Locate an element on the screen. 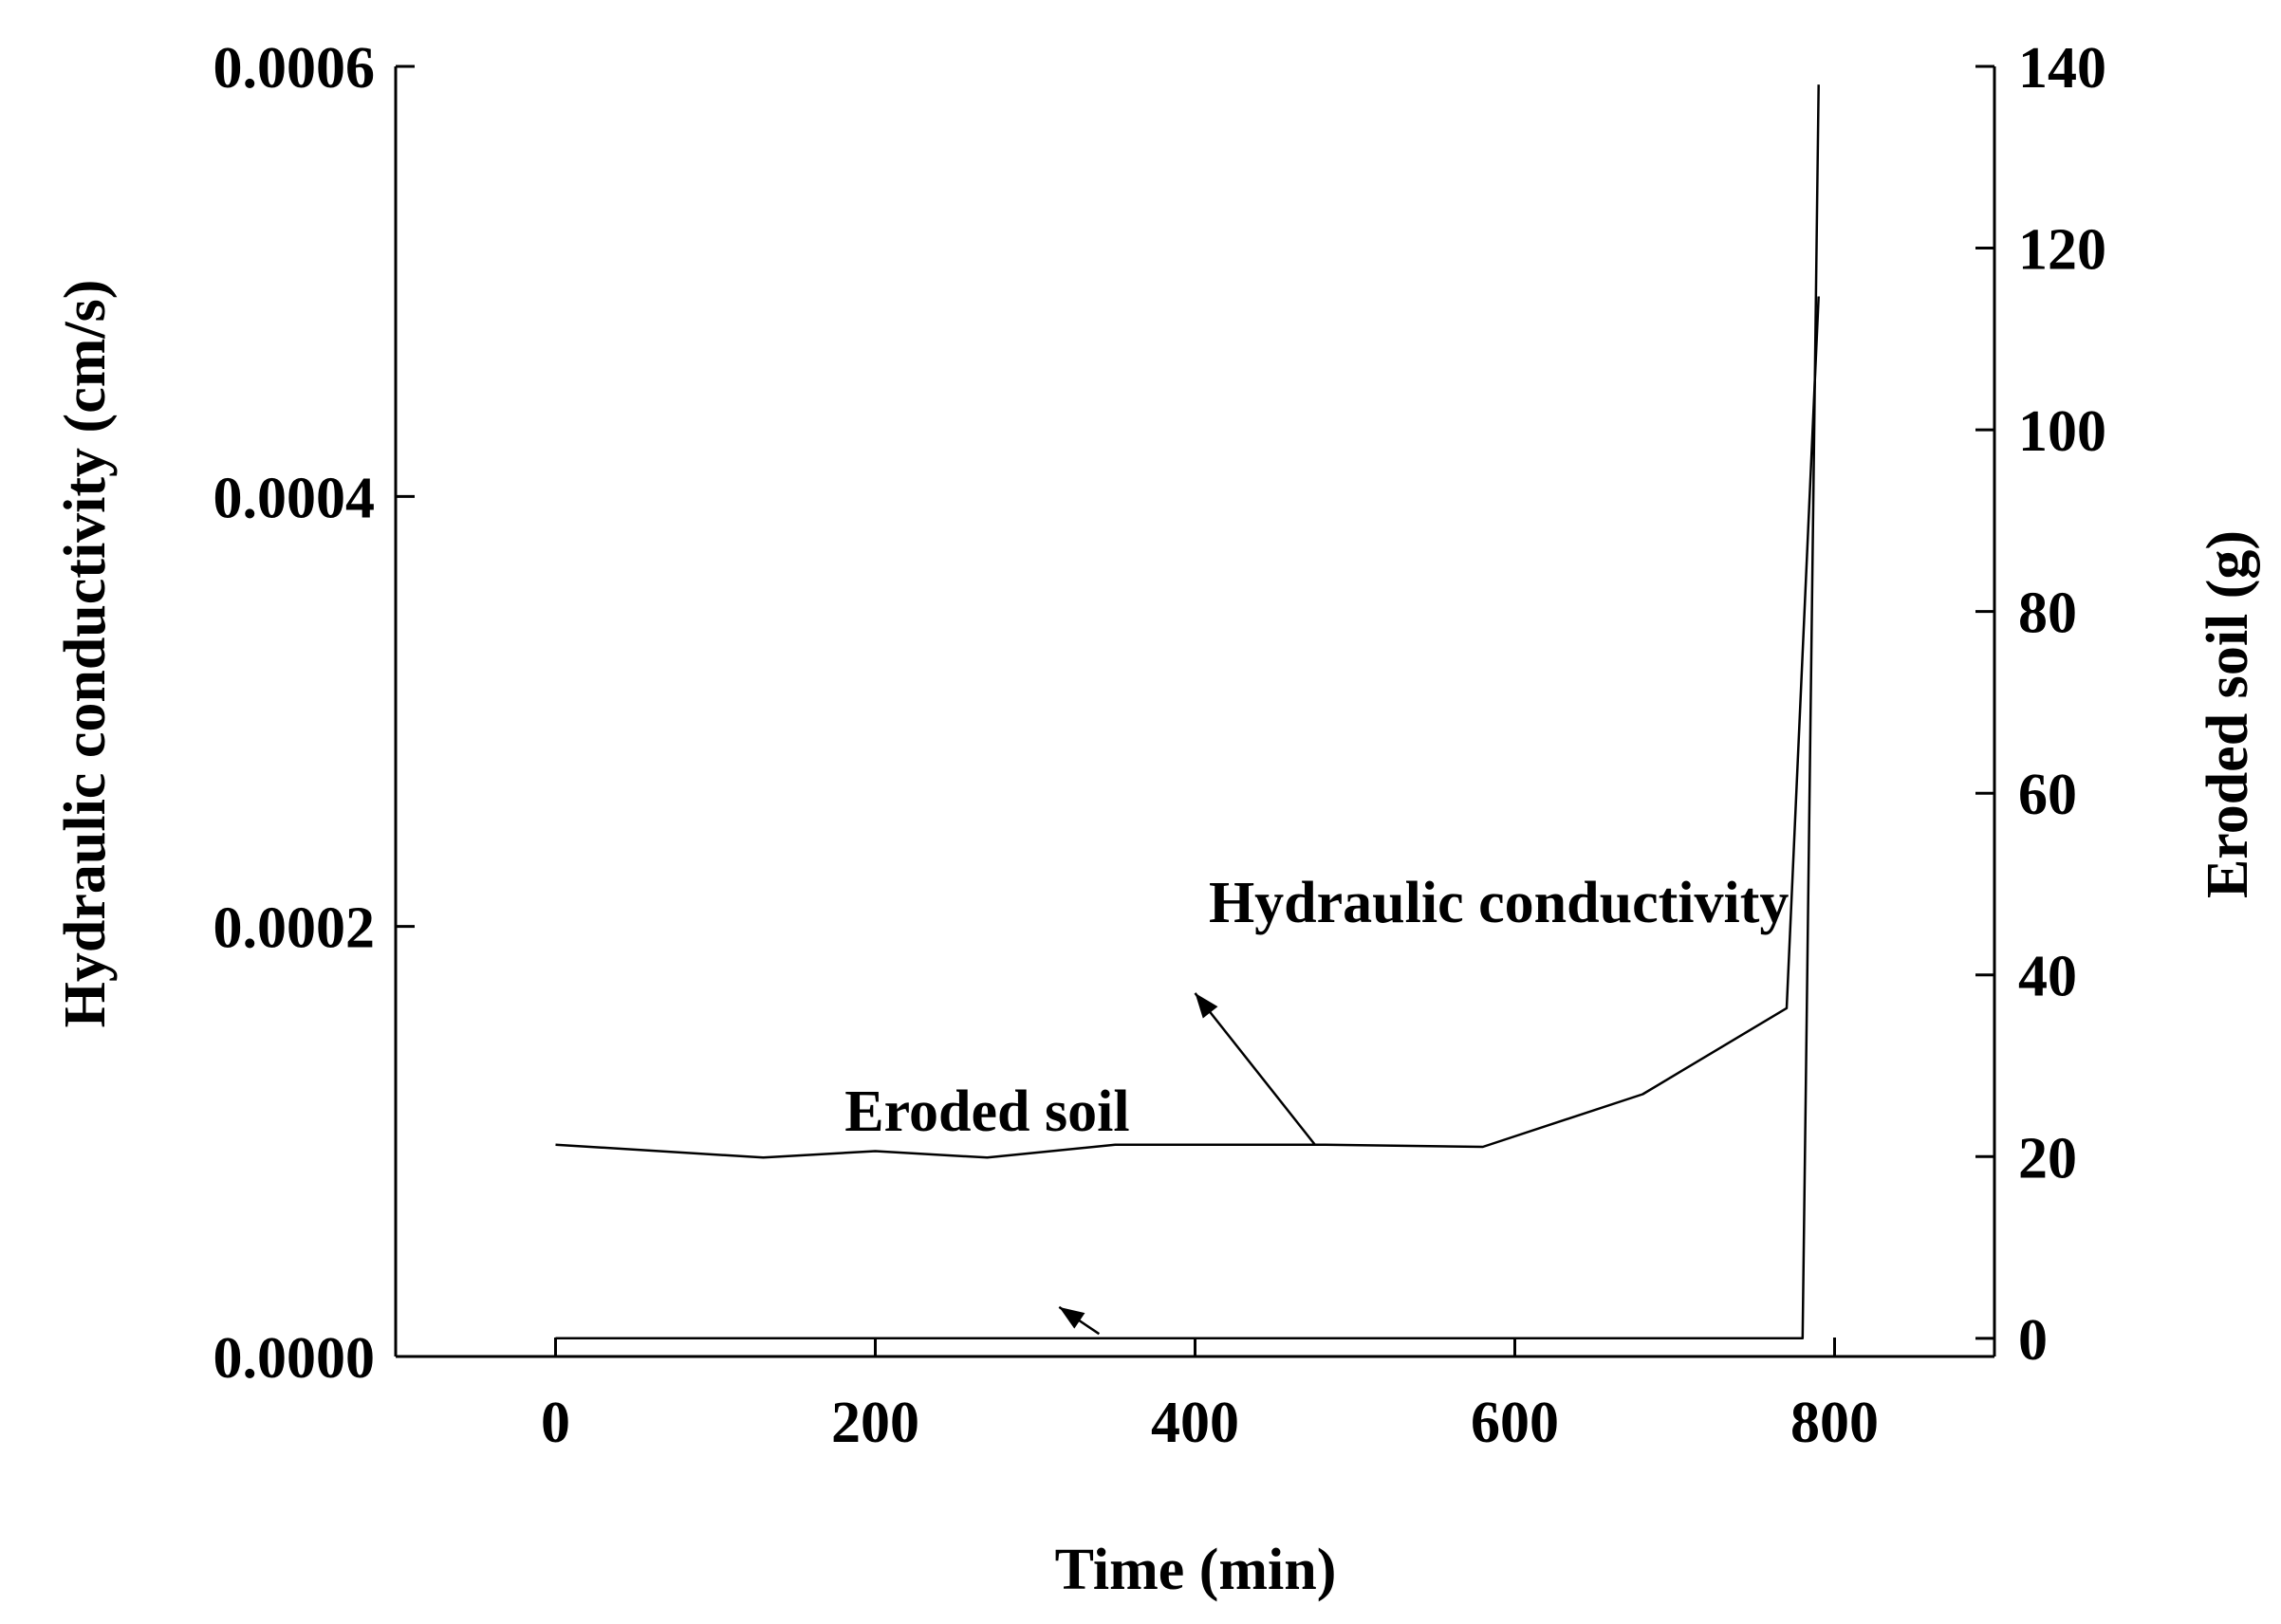 The width and height of the screenshot is (2281, 1624). y-left-tick-label: 0.0002 is located at coordinates (295, 929).